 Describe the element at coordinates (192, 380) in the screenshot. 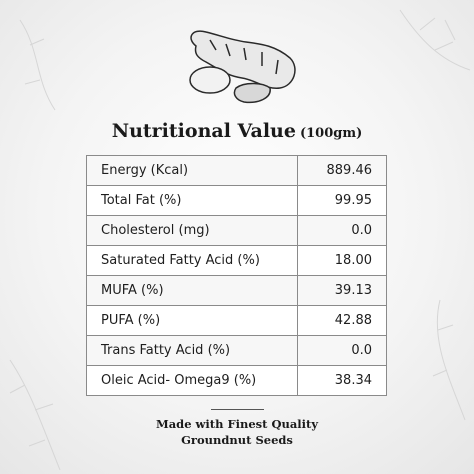

I see `nutrient-name: Oleic Acid- Omega9 (%)` at that location.